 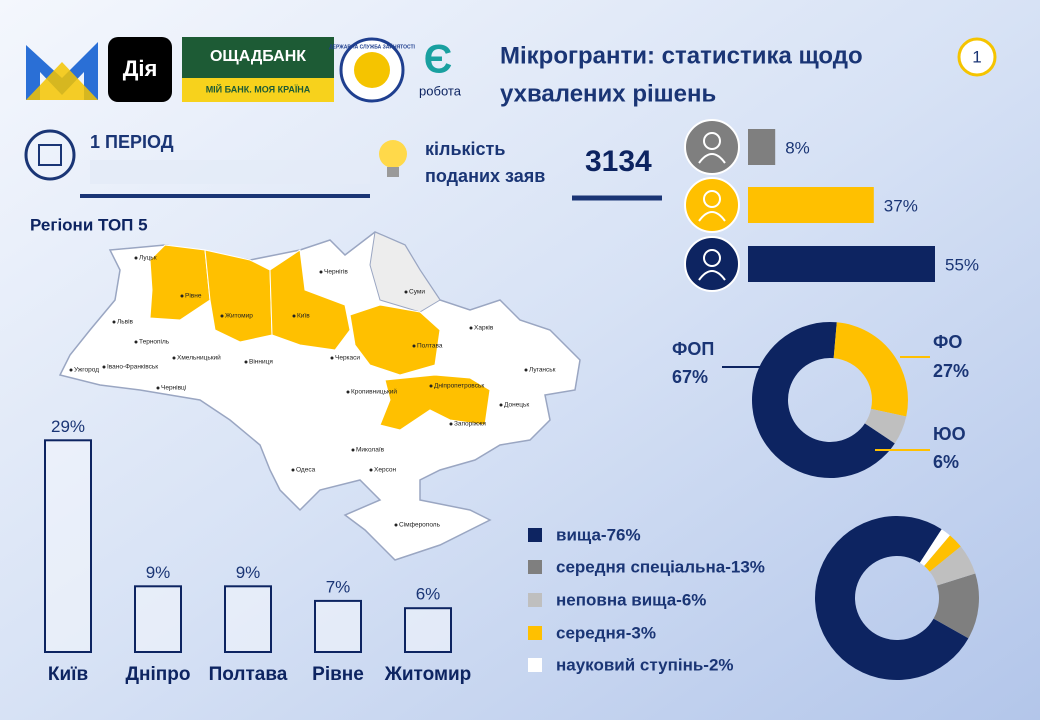 What do you see at coordinates (132, 142) in the screenshot?
I see `period: 1 ПЕРІОД` at bounding box center [132, 142].